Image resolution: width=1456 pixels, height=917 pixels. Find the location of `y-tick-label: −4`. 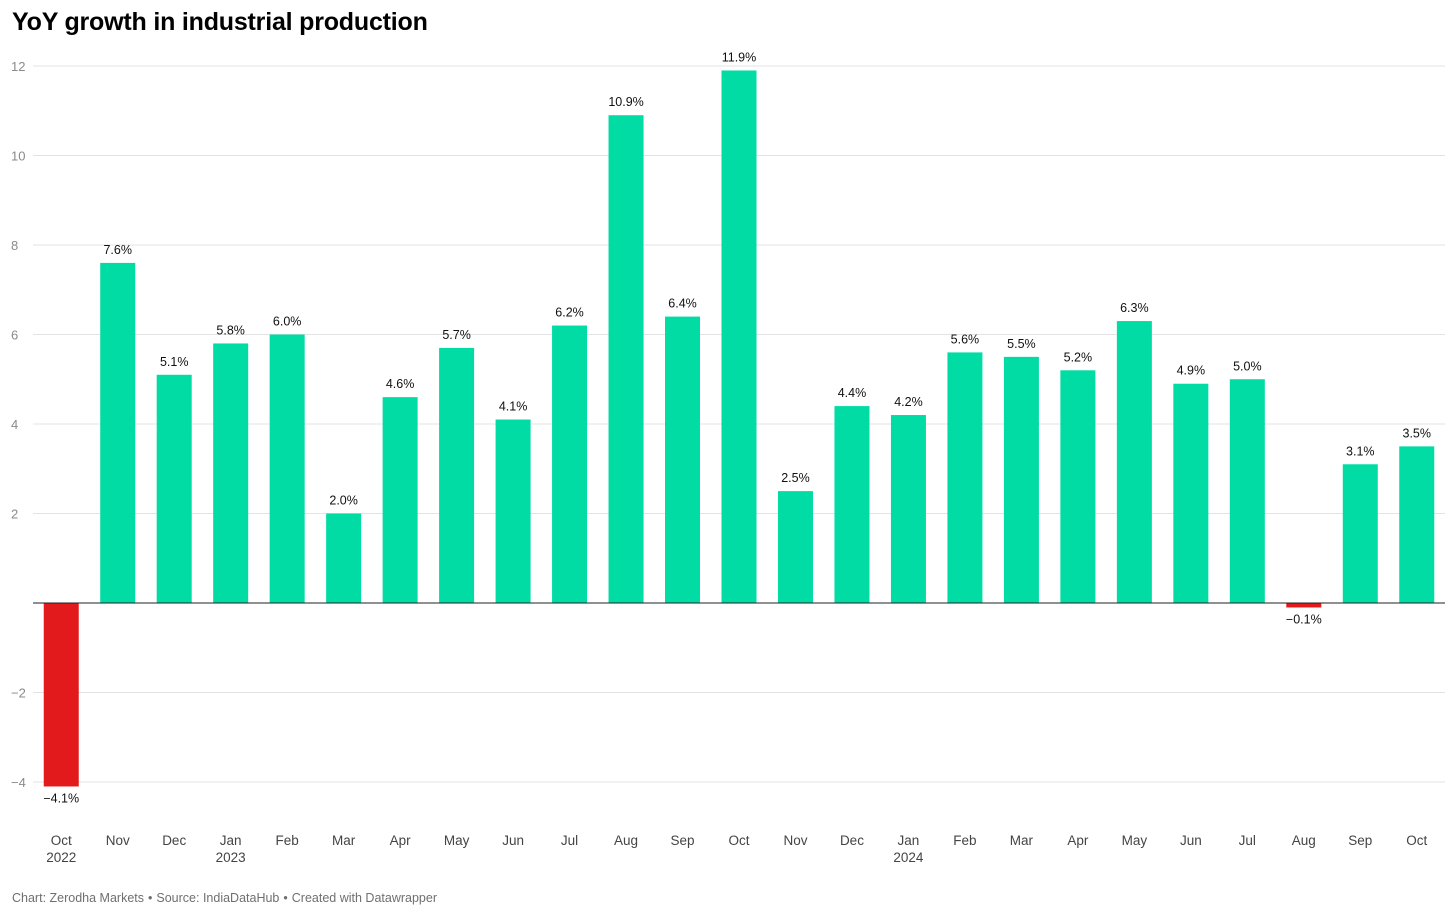

y-tick-label: −4 is located at coordinates (18, 782).